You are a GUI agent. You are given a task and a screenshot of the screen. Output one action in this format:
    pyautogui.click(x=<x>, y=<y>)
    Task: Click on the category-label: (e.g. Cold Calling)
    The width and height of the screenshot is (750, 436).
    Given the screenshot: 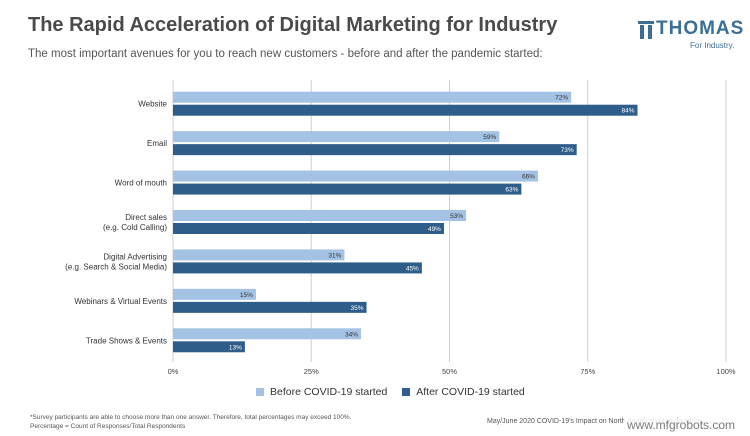 What is the action you would take?
    pyautogui.click(x=135, y=227)
    